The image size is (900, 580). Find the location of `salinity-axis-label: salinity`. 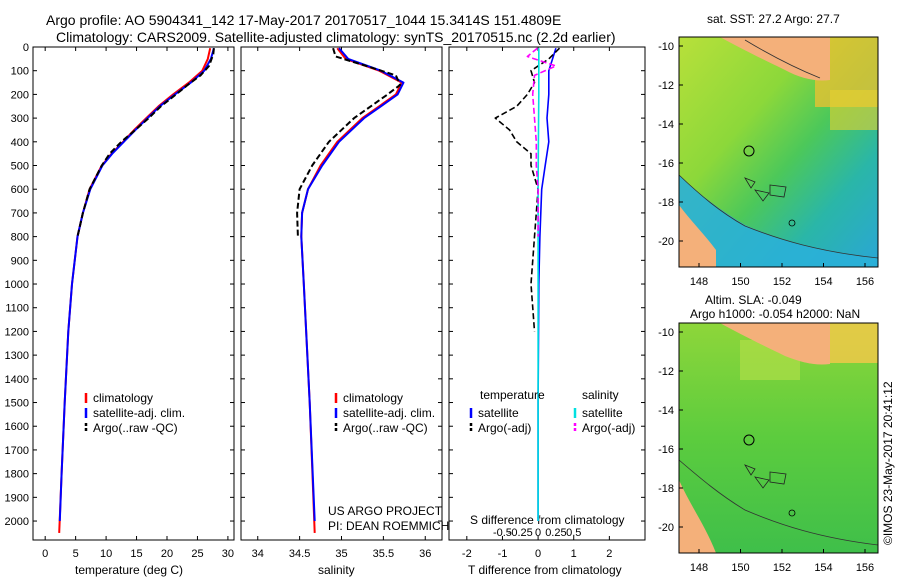

salinity-axis-label: salinity is located at coordinates (336, 570).